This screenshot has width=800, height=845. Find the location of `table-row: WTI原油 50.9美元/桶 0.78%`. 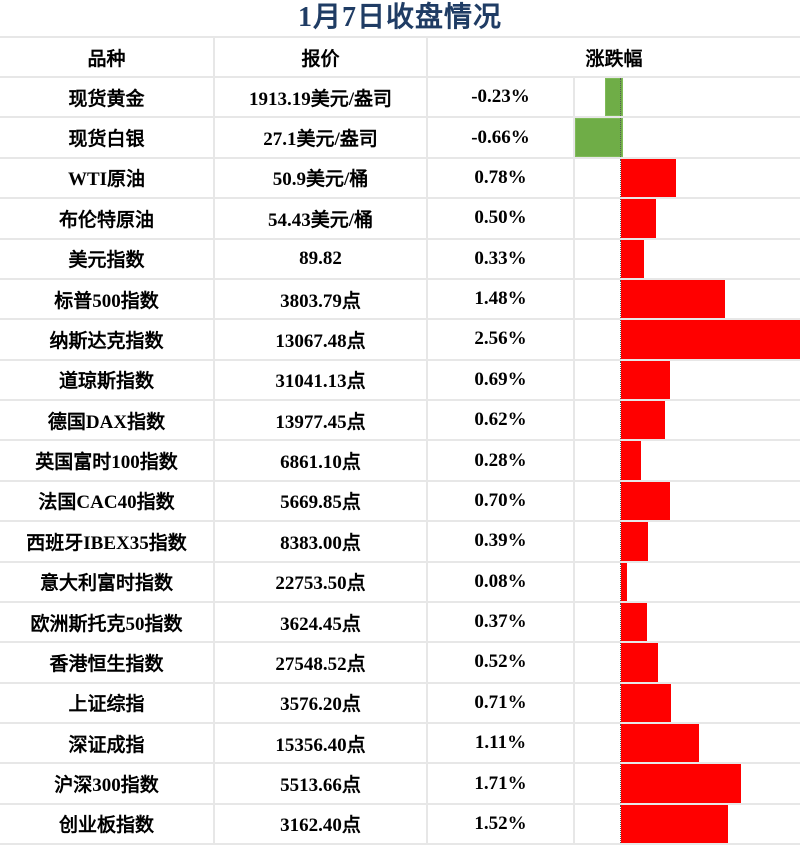

table-row: WTI原油 50.9美元/桶 0.78% is located at coordinates (400, 179).